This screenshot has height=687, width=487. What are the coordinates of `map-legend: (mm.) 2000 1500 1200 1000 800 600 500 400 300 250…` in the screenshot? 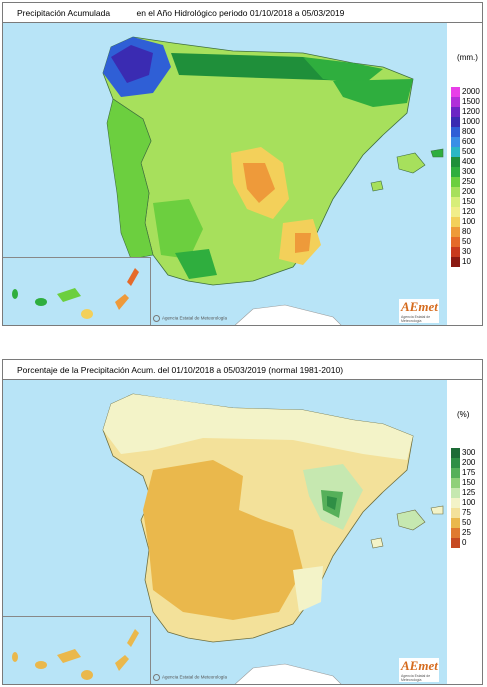 It's located at (465, 174).